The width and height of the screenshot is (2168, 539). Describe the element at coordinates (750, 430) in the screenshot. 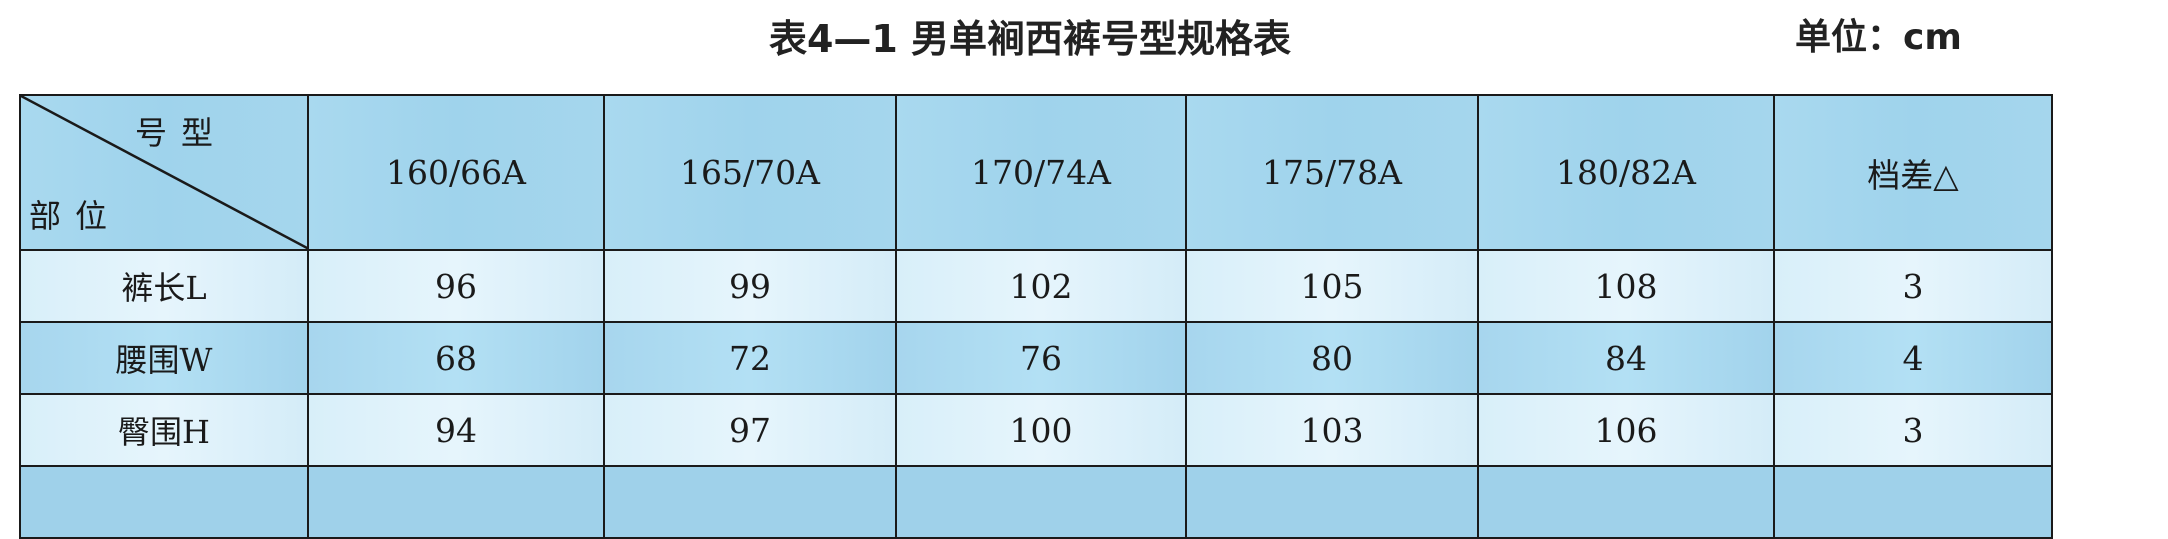

I see `table-cell: 97` at that location.